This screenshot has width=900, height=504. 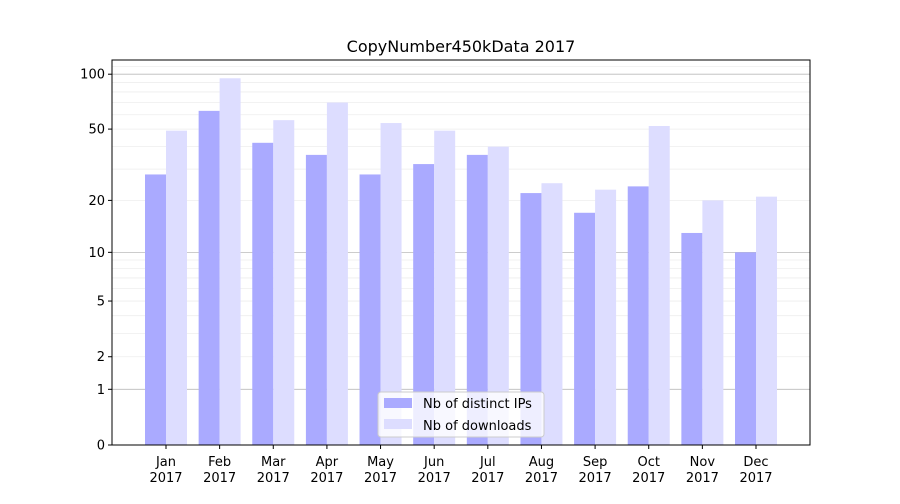 What do you see at coordinates (755, 470) in the screenshot?
I see `x-tick-label: Dec 2017` at bounding box center [755, 470].